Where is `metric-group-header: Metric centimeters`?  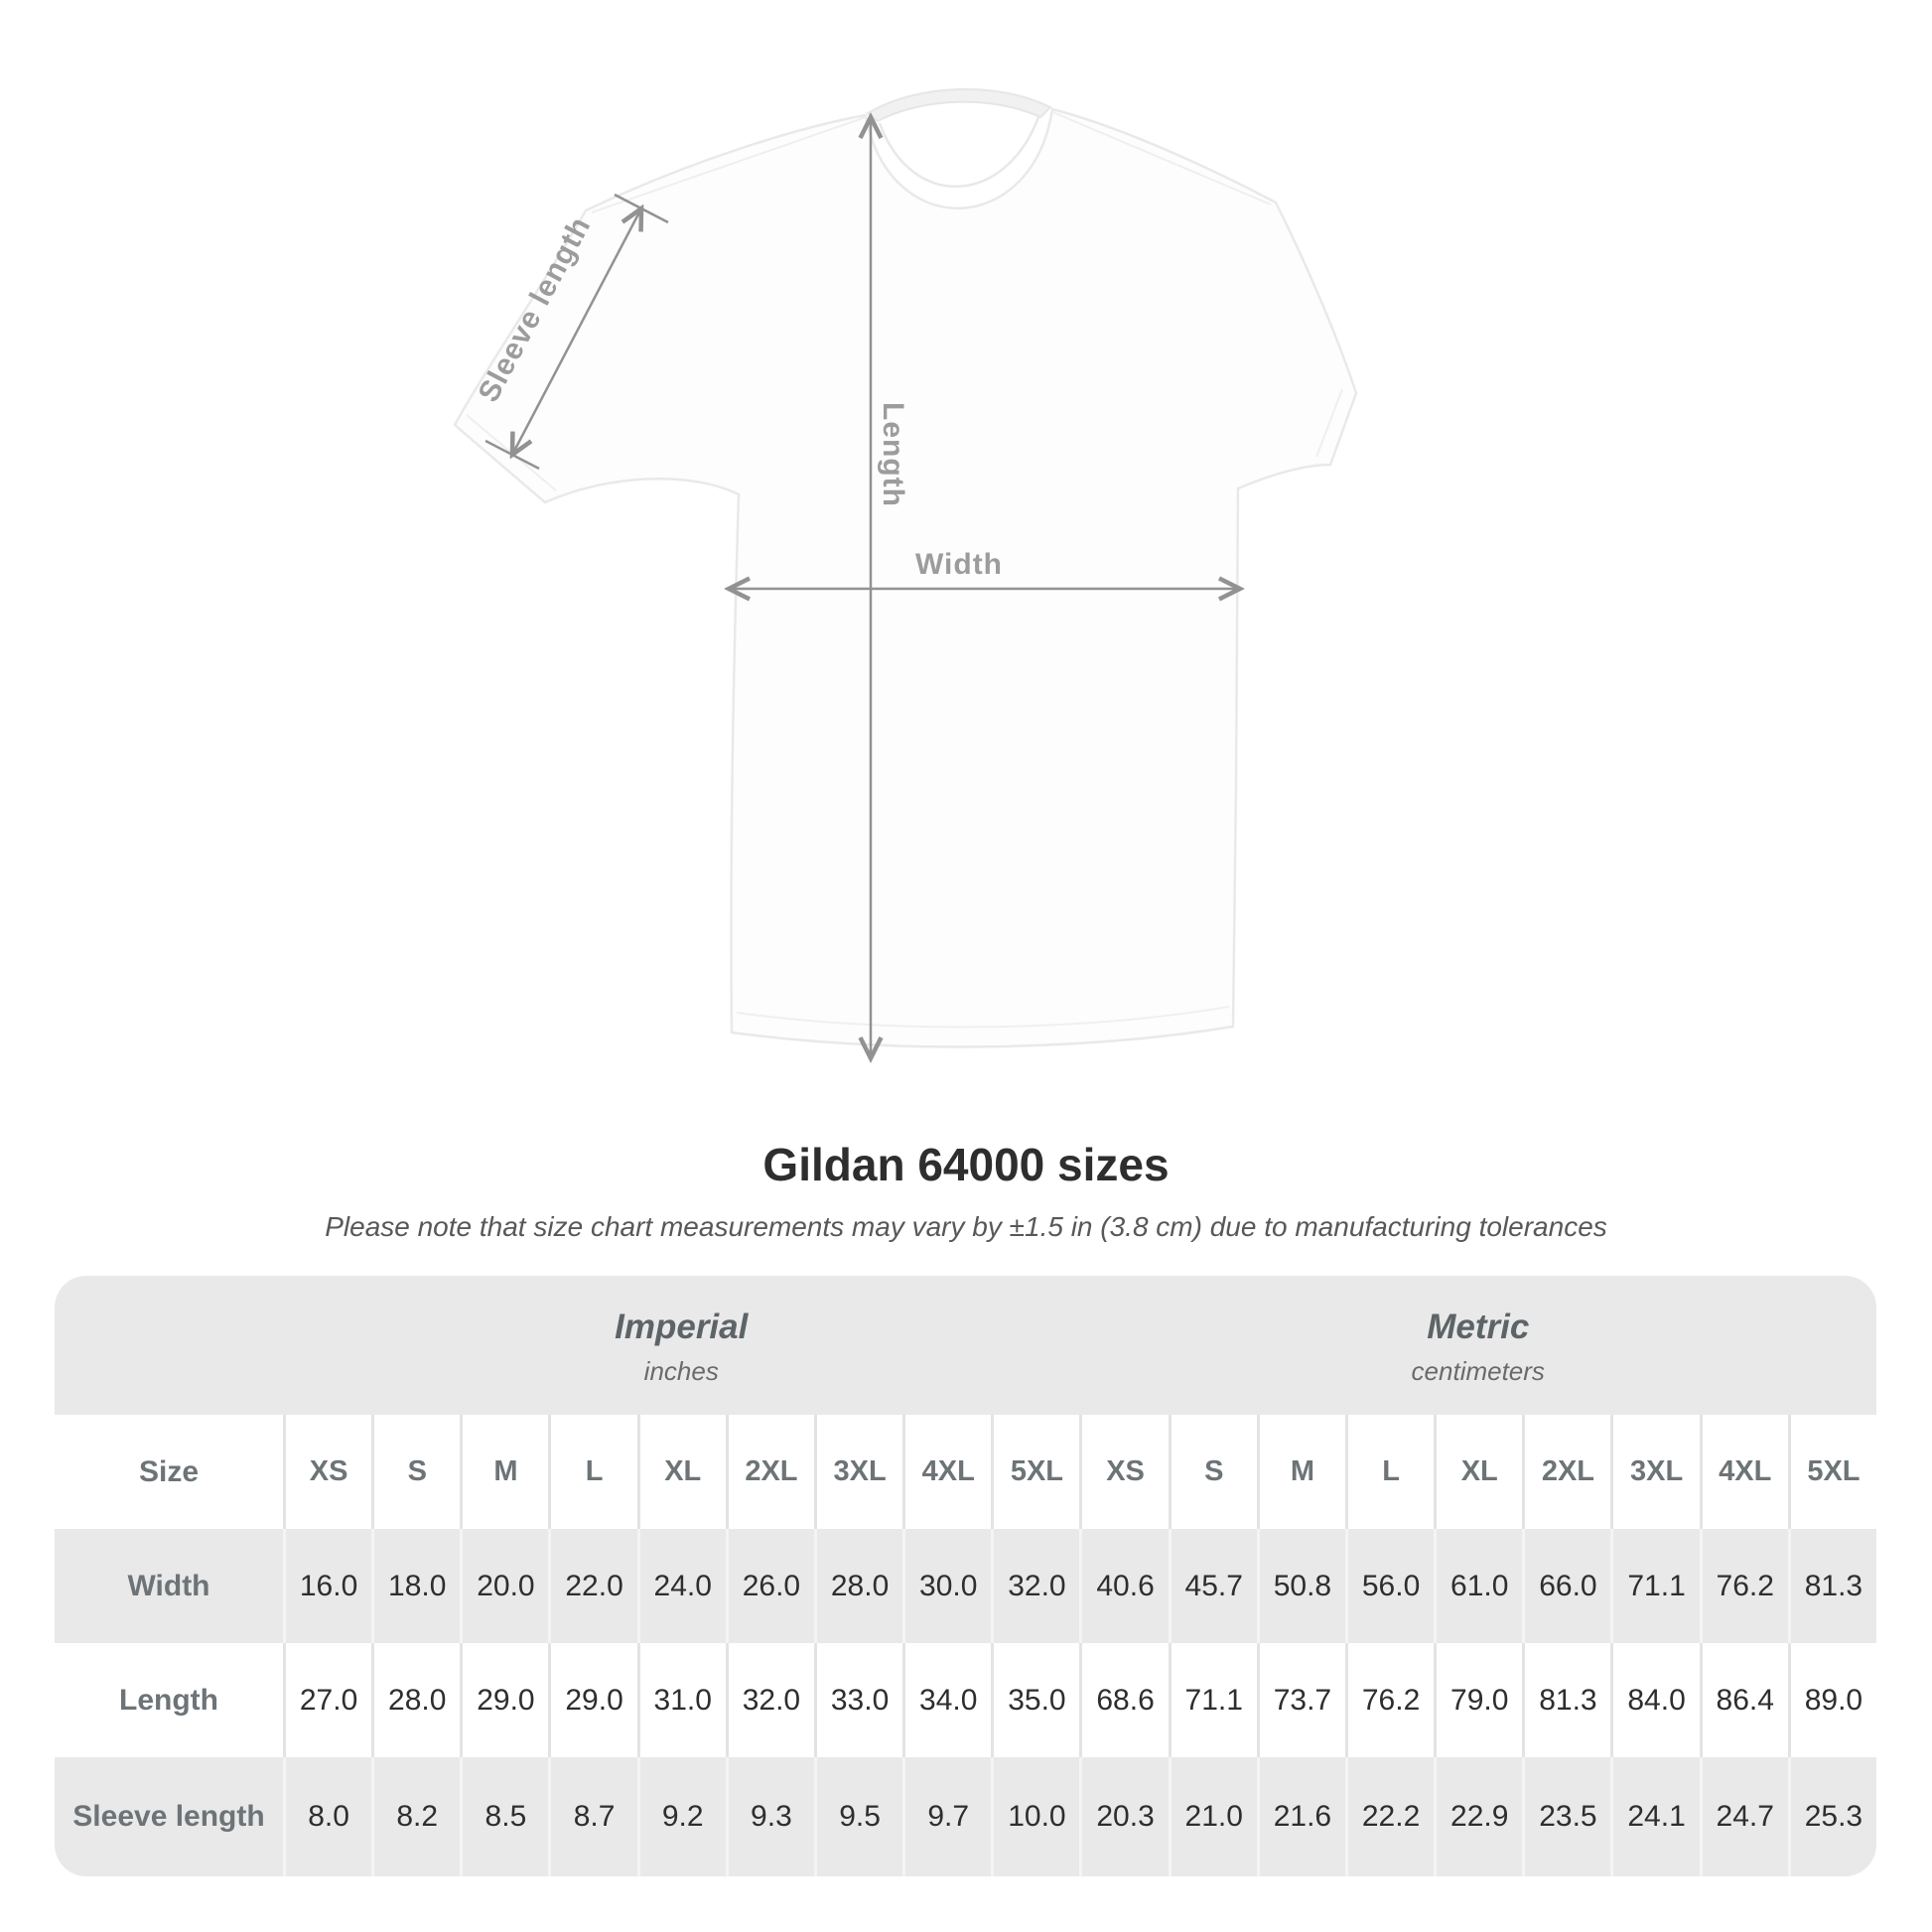
metric-group-header: Metric centimeters is located at coordinates (1478, 1345).